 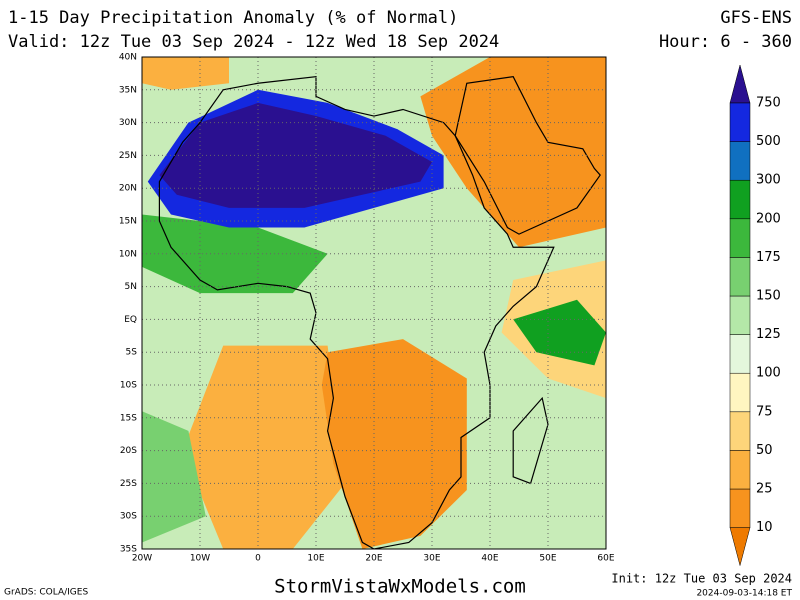 I want to click on lon-label: 50E, so click(x=547, y=559).